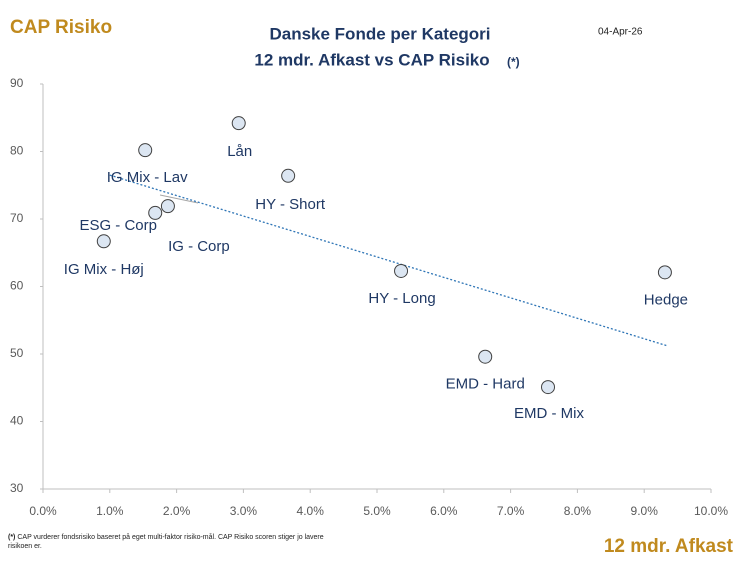  I want to click on x-tick-label: 10.0%, so click(711, 511).